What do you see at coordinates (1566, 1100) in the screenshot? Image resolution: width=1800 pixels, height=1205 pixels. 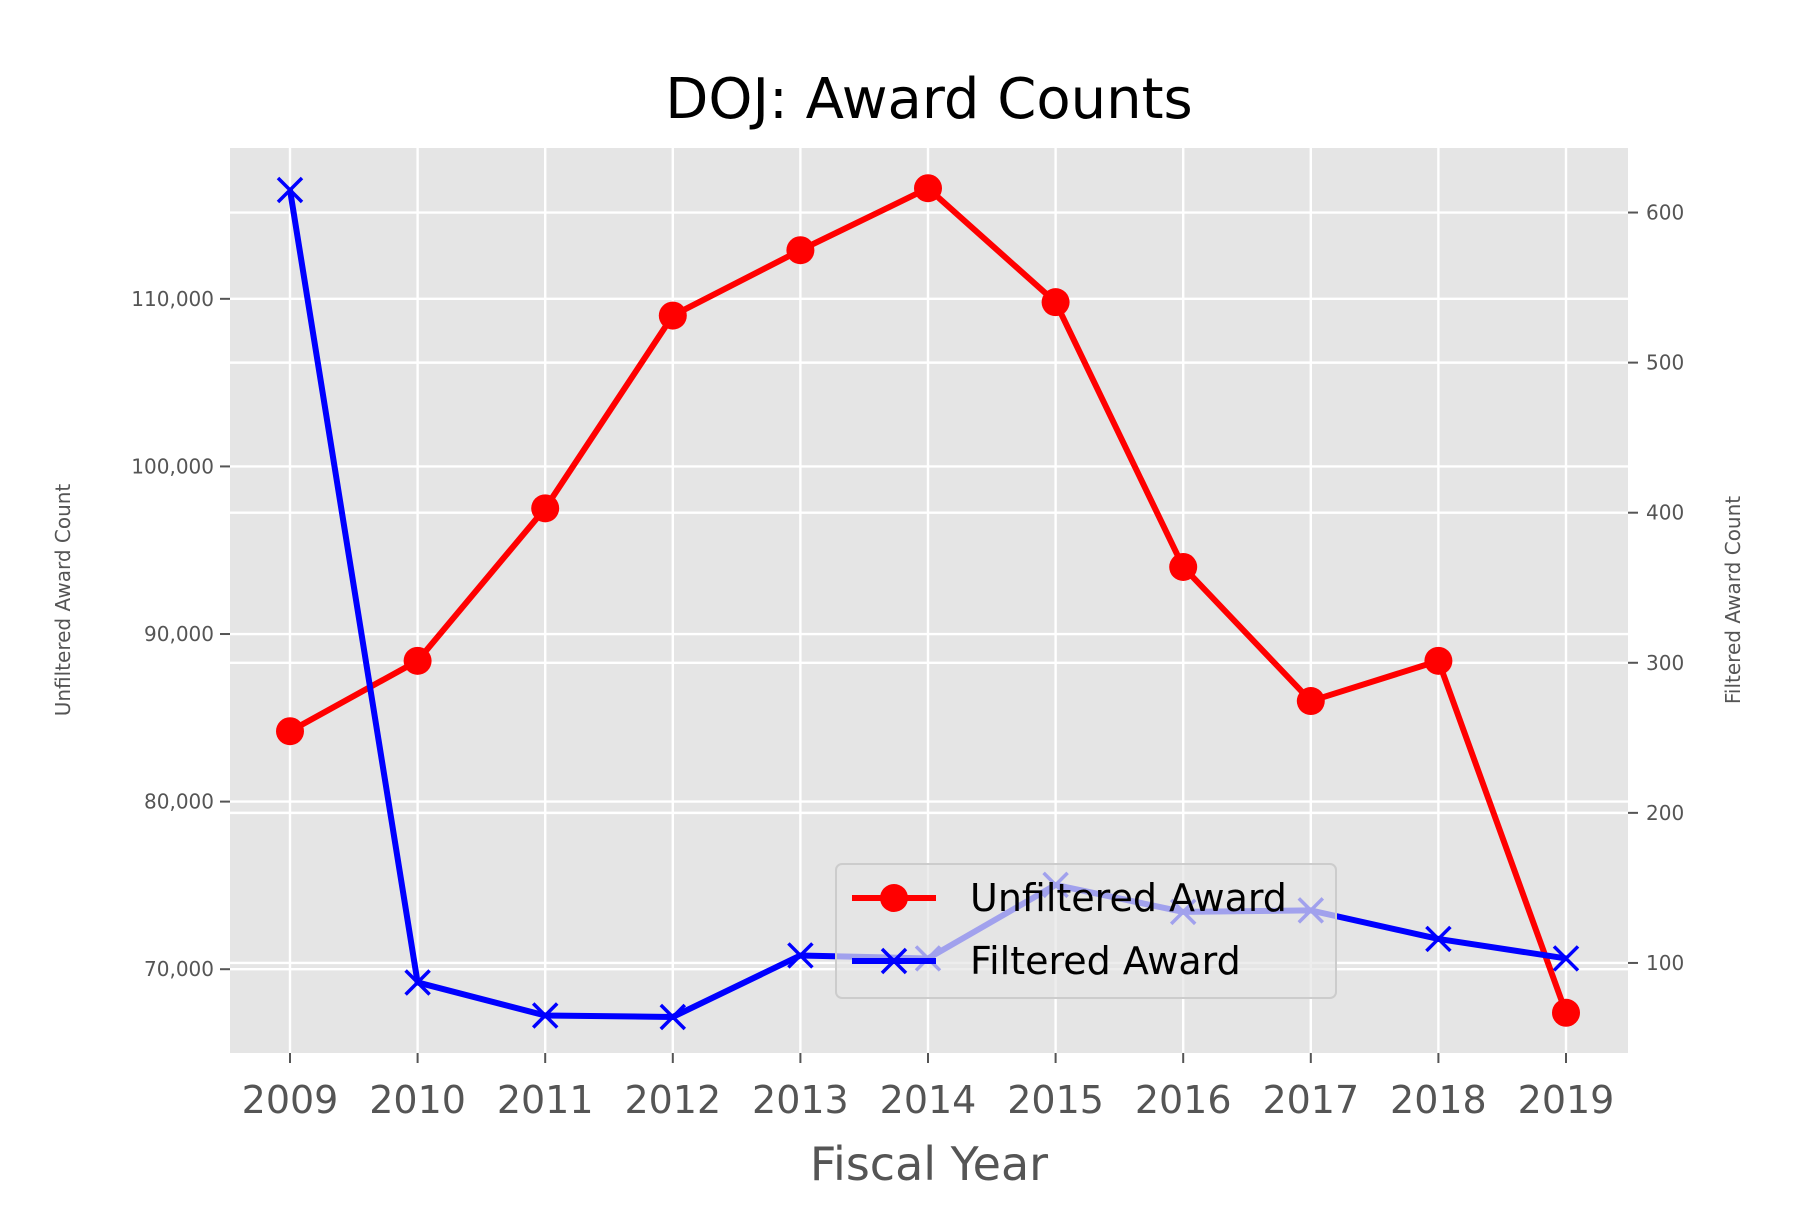 I see `x-tick-label: 2019` at bounding box center [1566, 1100].